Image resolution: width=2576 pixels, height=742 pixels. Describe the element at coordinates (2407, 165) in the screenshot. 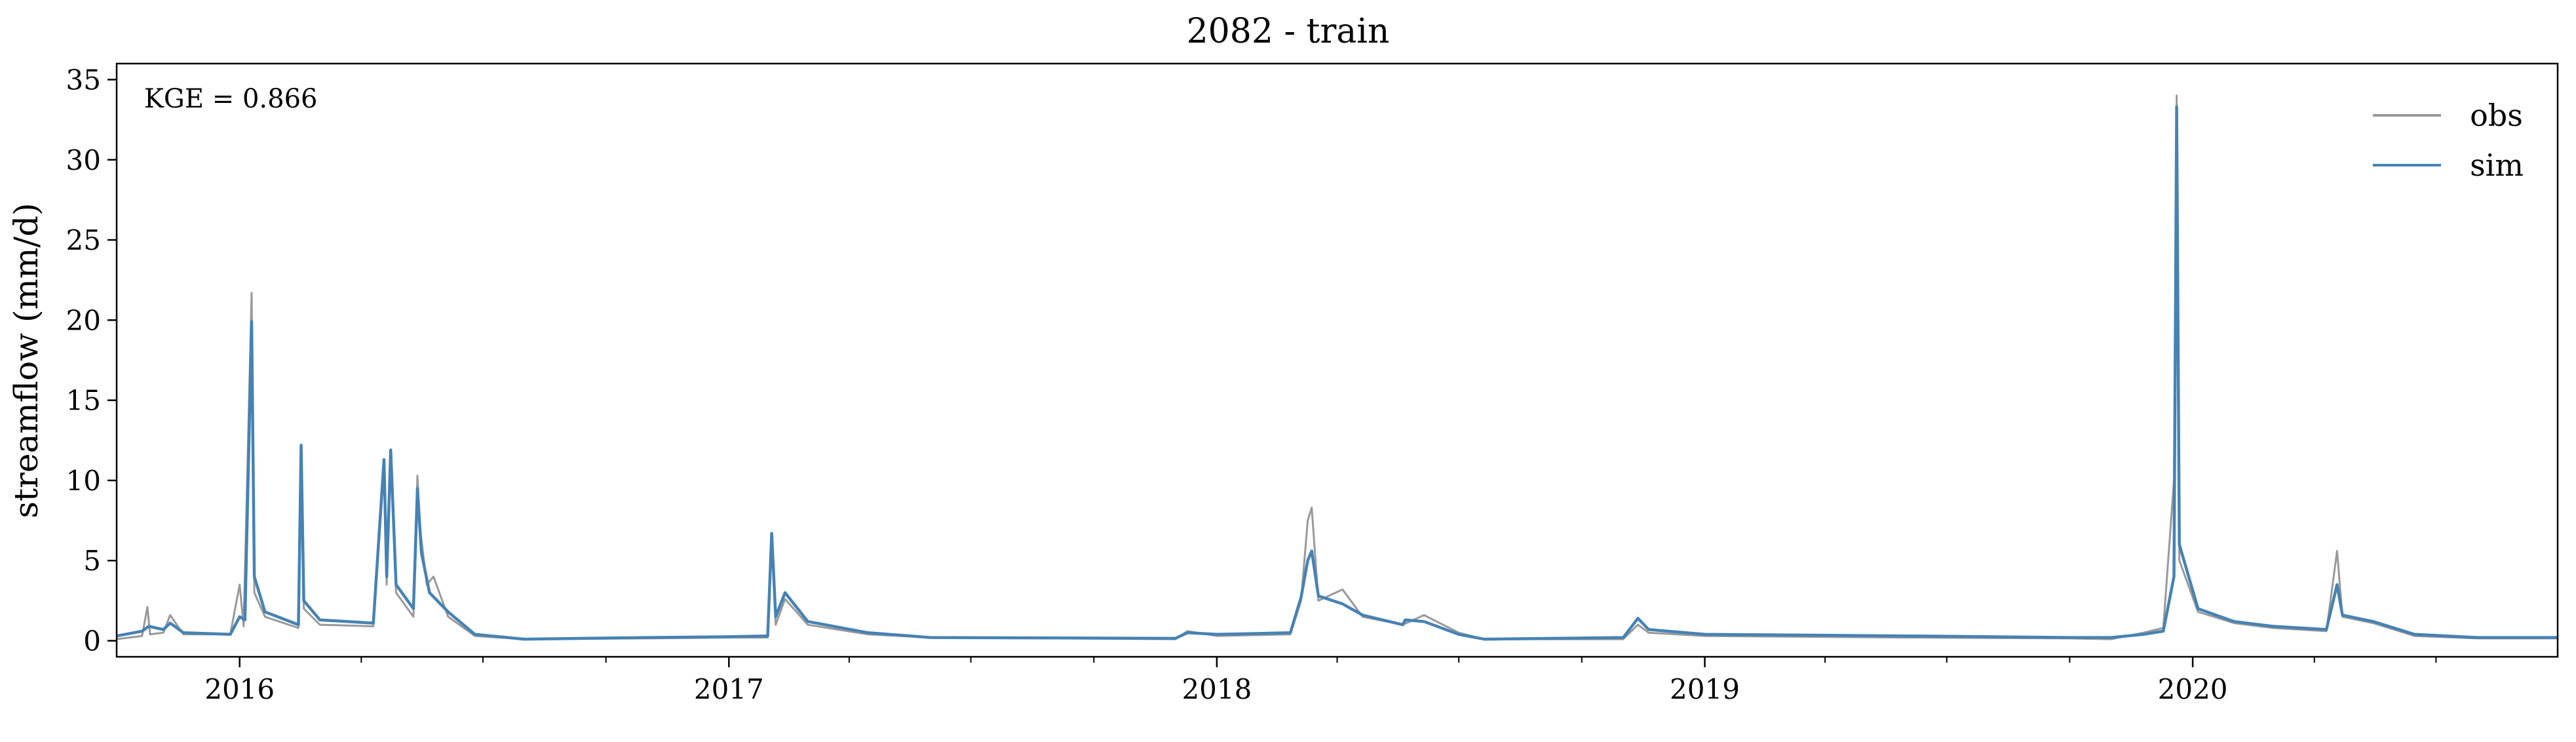

I see `legend-swatch-sim` at that location.